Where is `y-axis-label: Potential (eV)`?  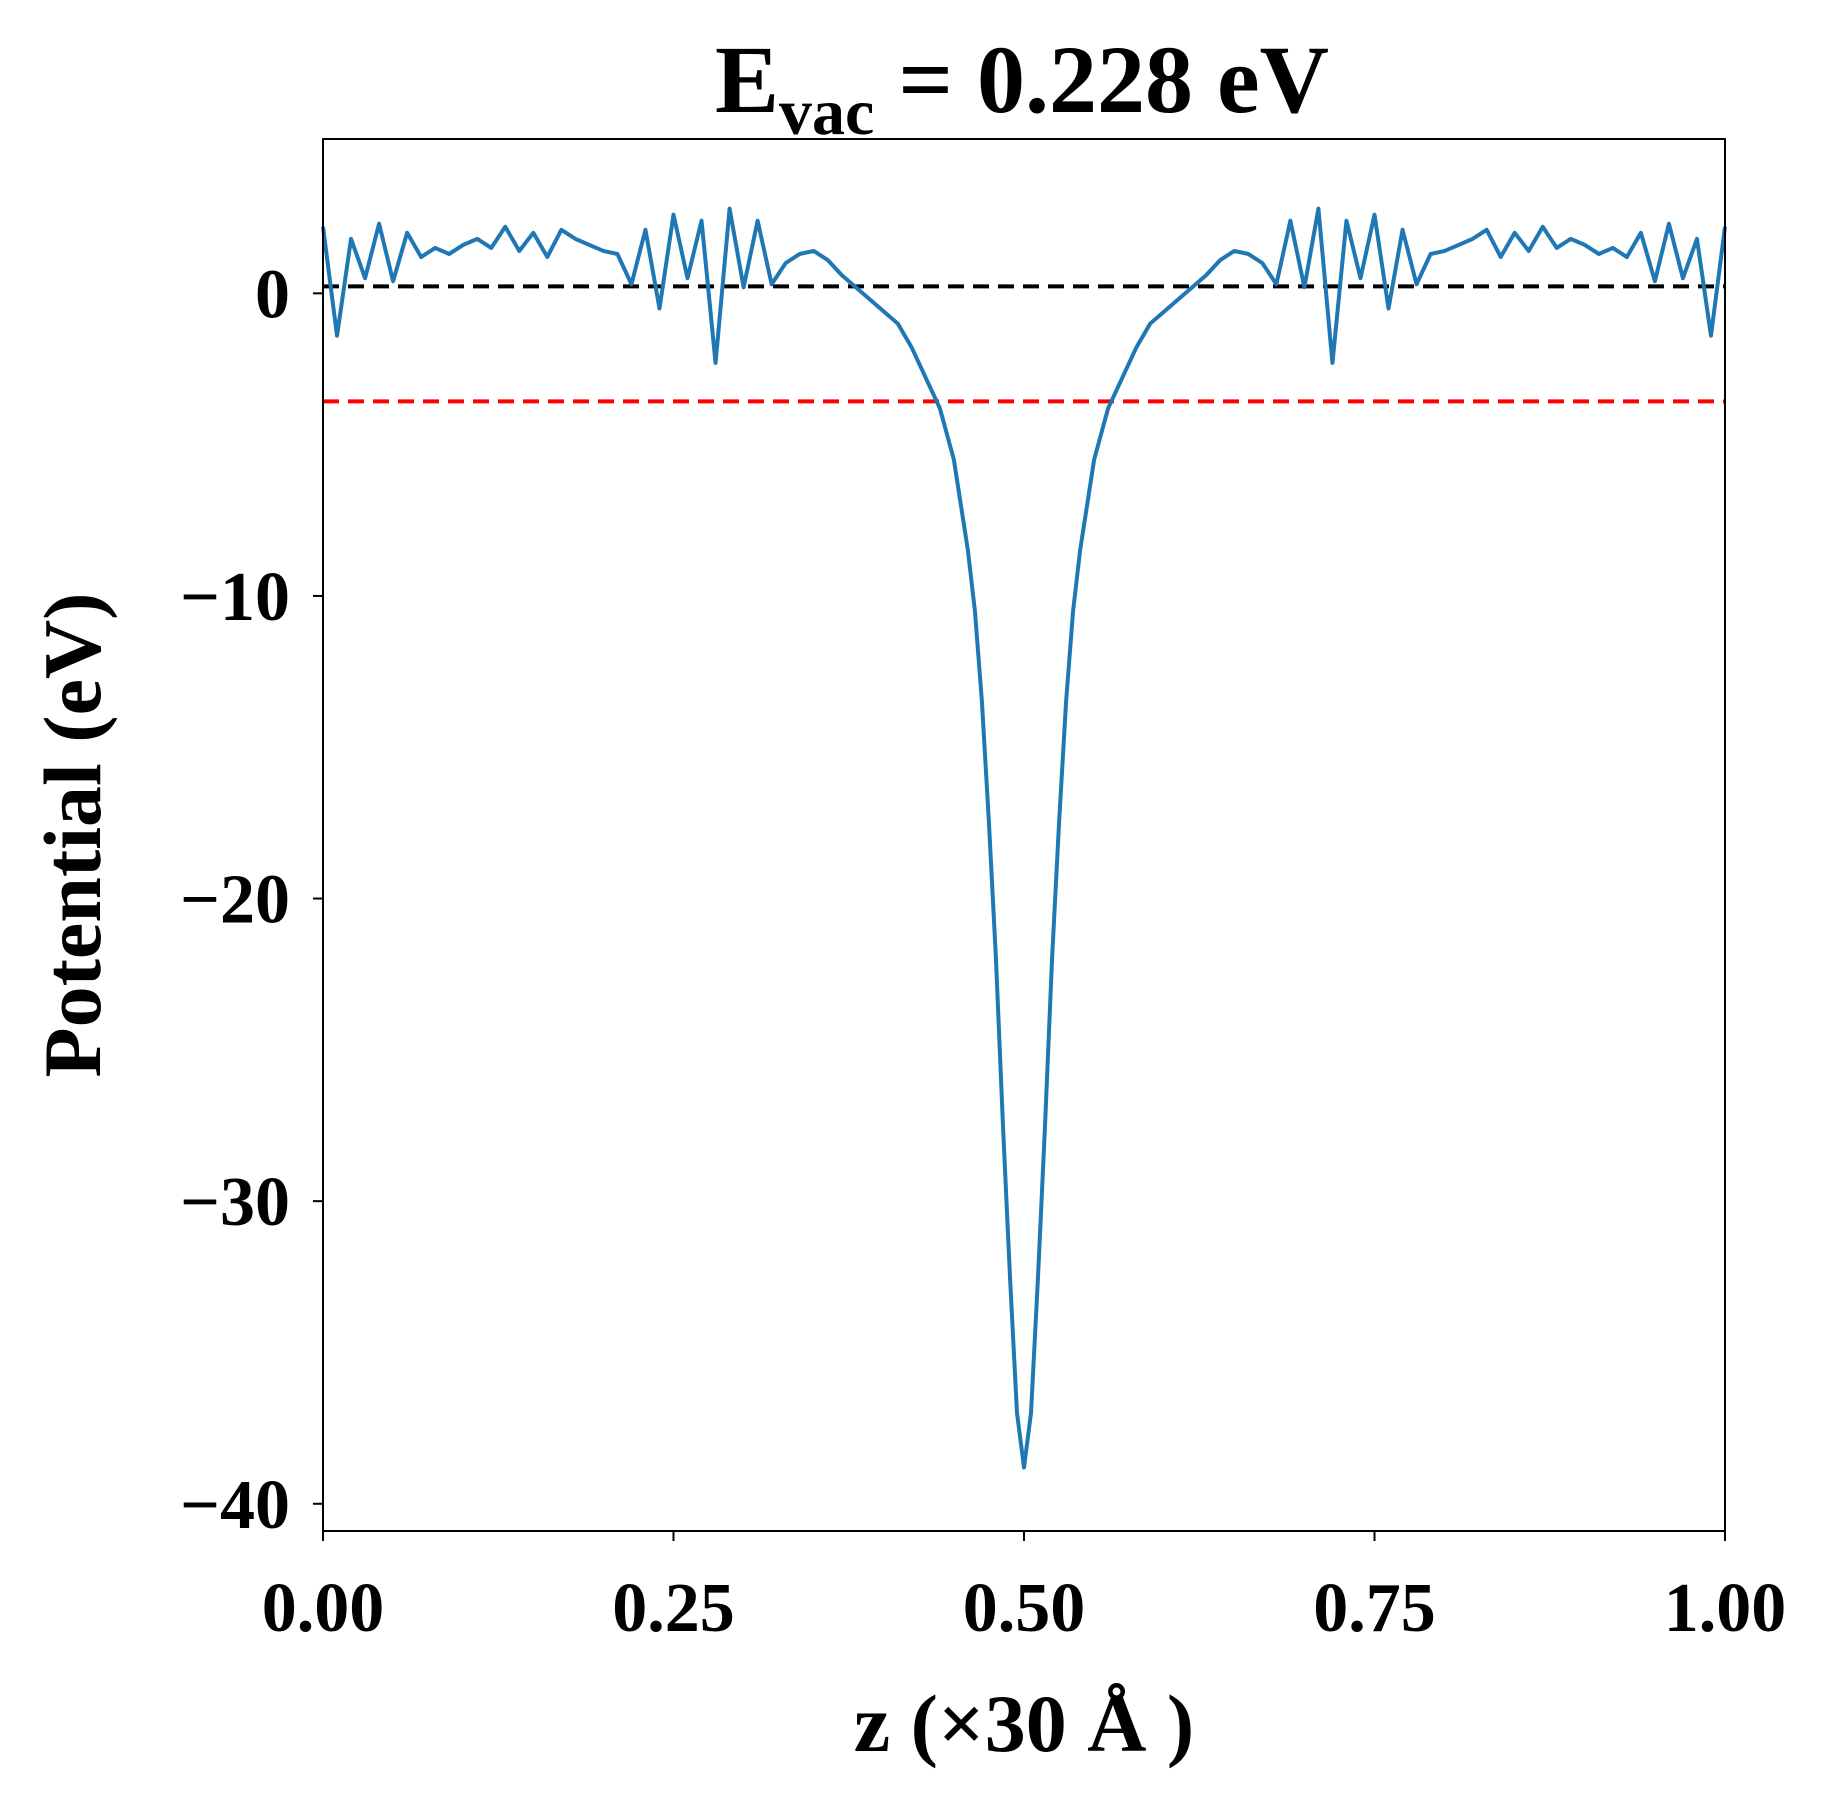 y-axis-label: Potential (eV) is located at coordinates (72, 835).